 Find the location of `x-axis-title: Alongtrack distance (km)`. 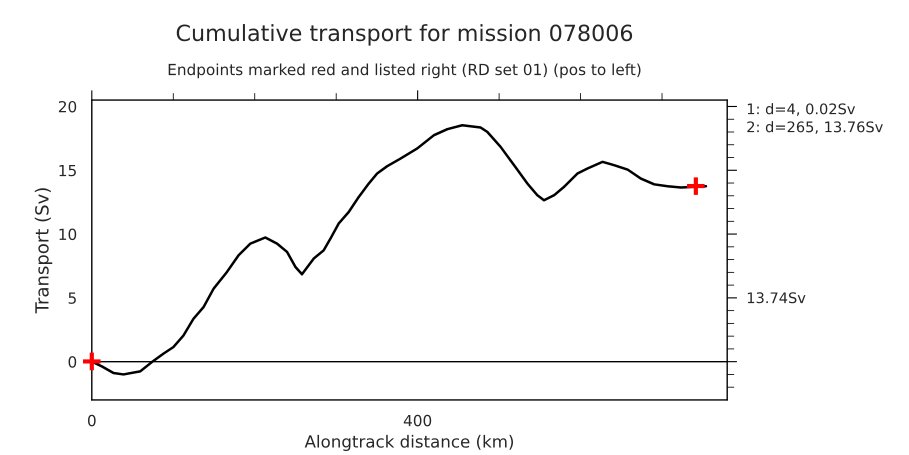

x-axis-title: Alongtrack distance (km) is located at coordinates (409, 442).